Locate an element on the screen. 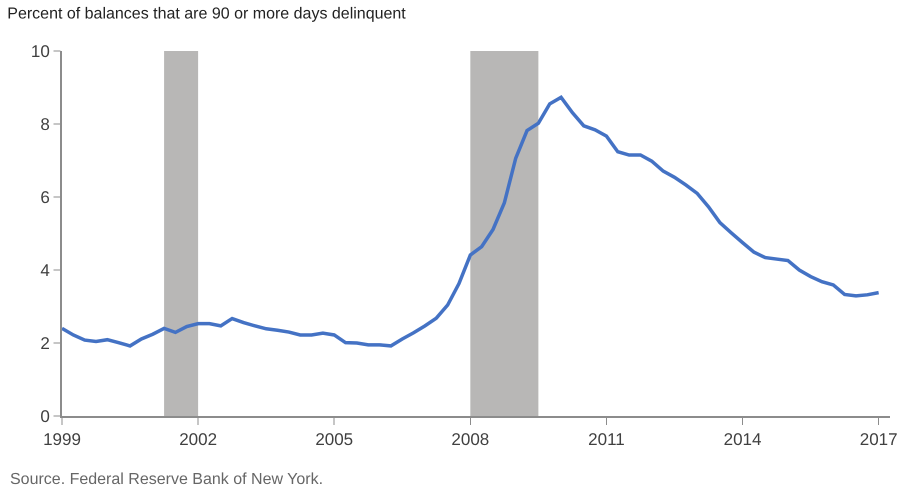  x-tick-label: 2005 is located at coordinates (334, 440).